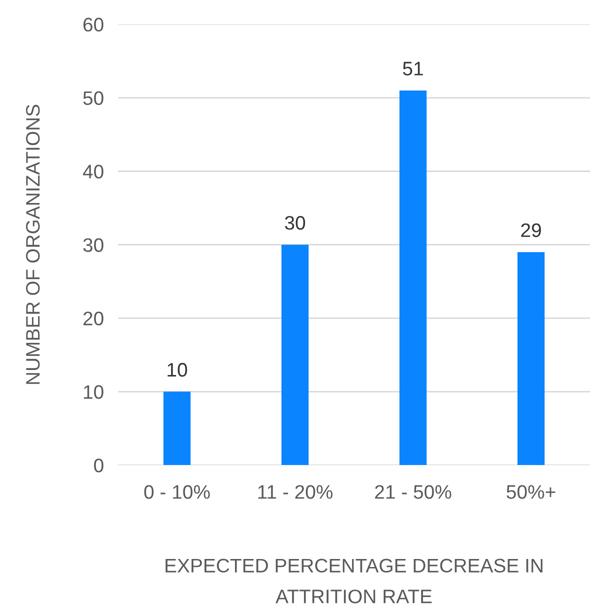 The height and width of the screenshot is (608, 596). I want to click on y-tick-label: 20, so click(93, 319).